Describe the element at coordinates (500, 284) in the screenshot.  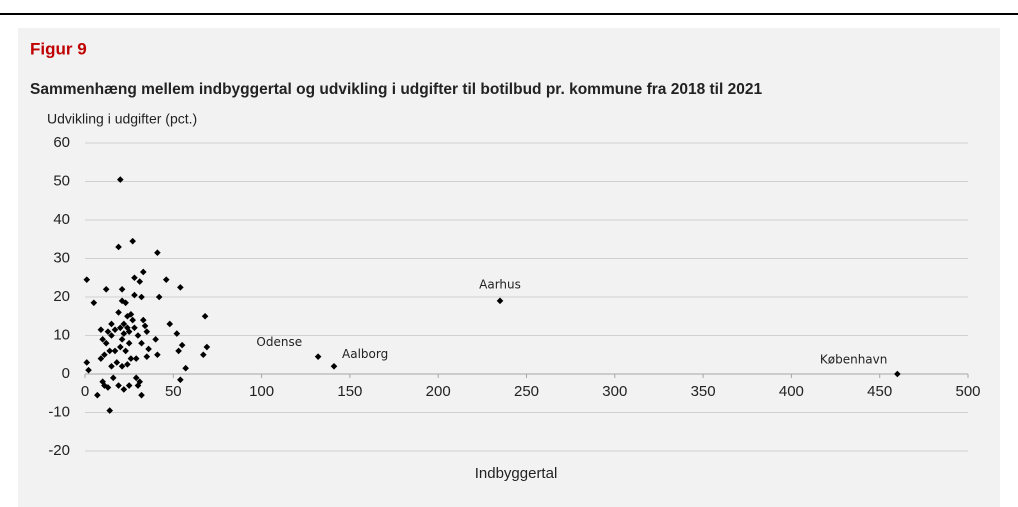
I see `annotation: Aarhus` at that location.